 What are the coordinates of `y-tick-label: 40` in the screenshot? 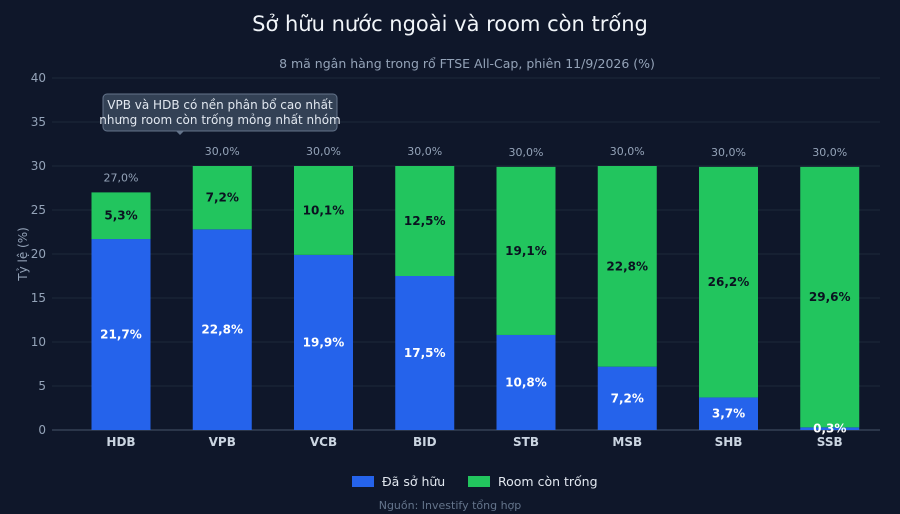 It's located at (38, 78).